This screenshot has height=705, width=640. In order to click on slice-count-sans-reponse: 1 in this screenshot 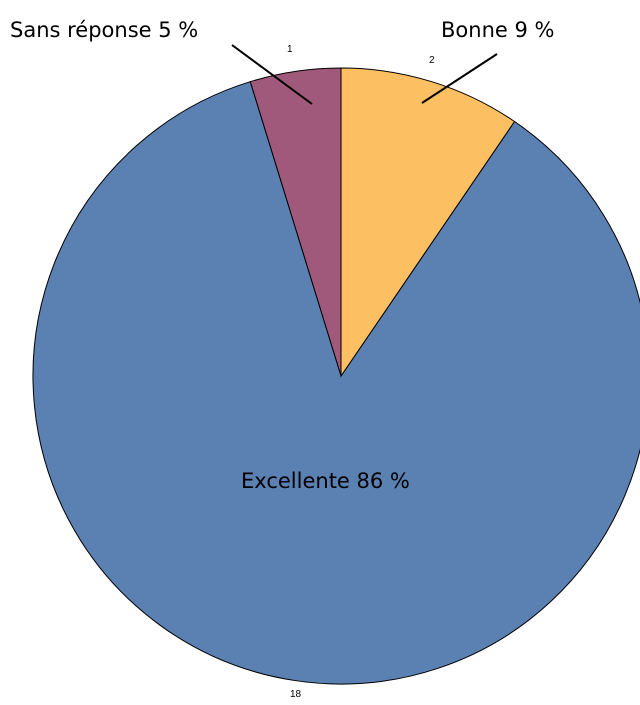, I will do `click(290, 49)`.